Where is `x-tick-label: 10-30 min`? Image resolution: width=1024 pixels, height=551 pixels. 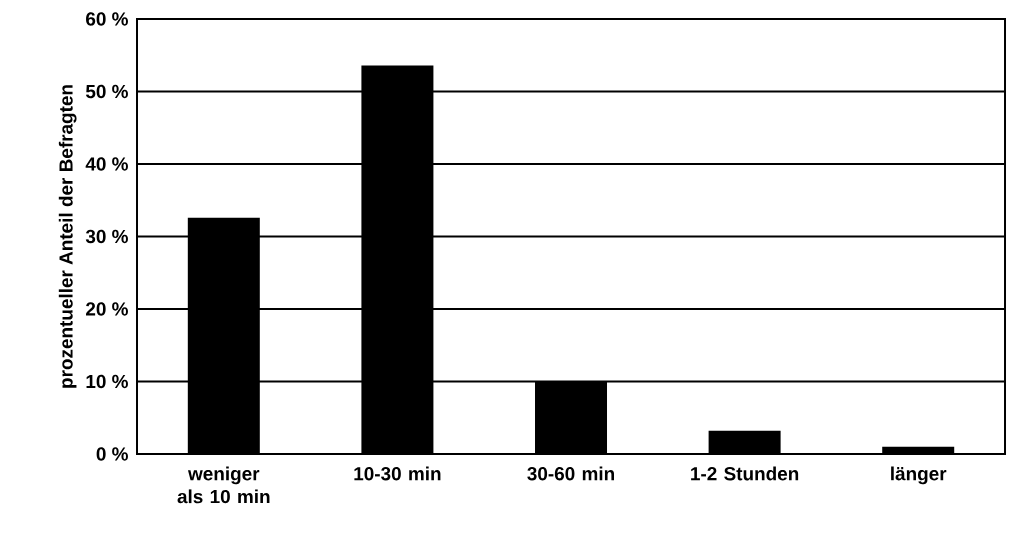 x-tick-label: 10-30 min is located at coordinates (397, 473).